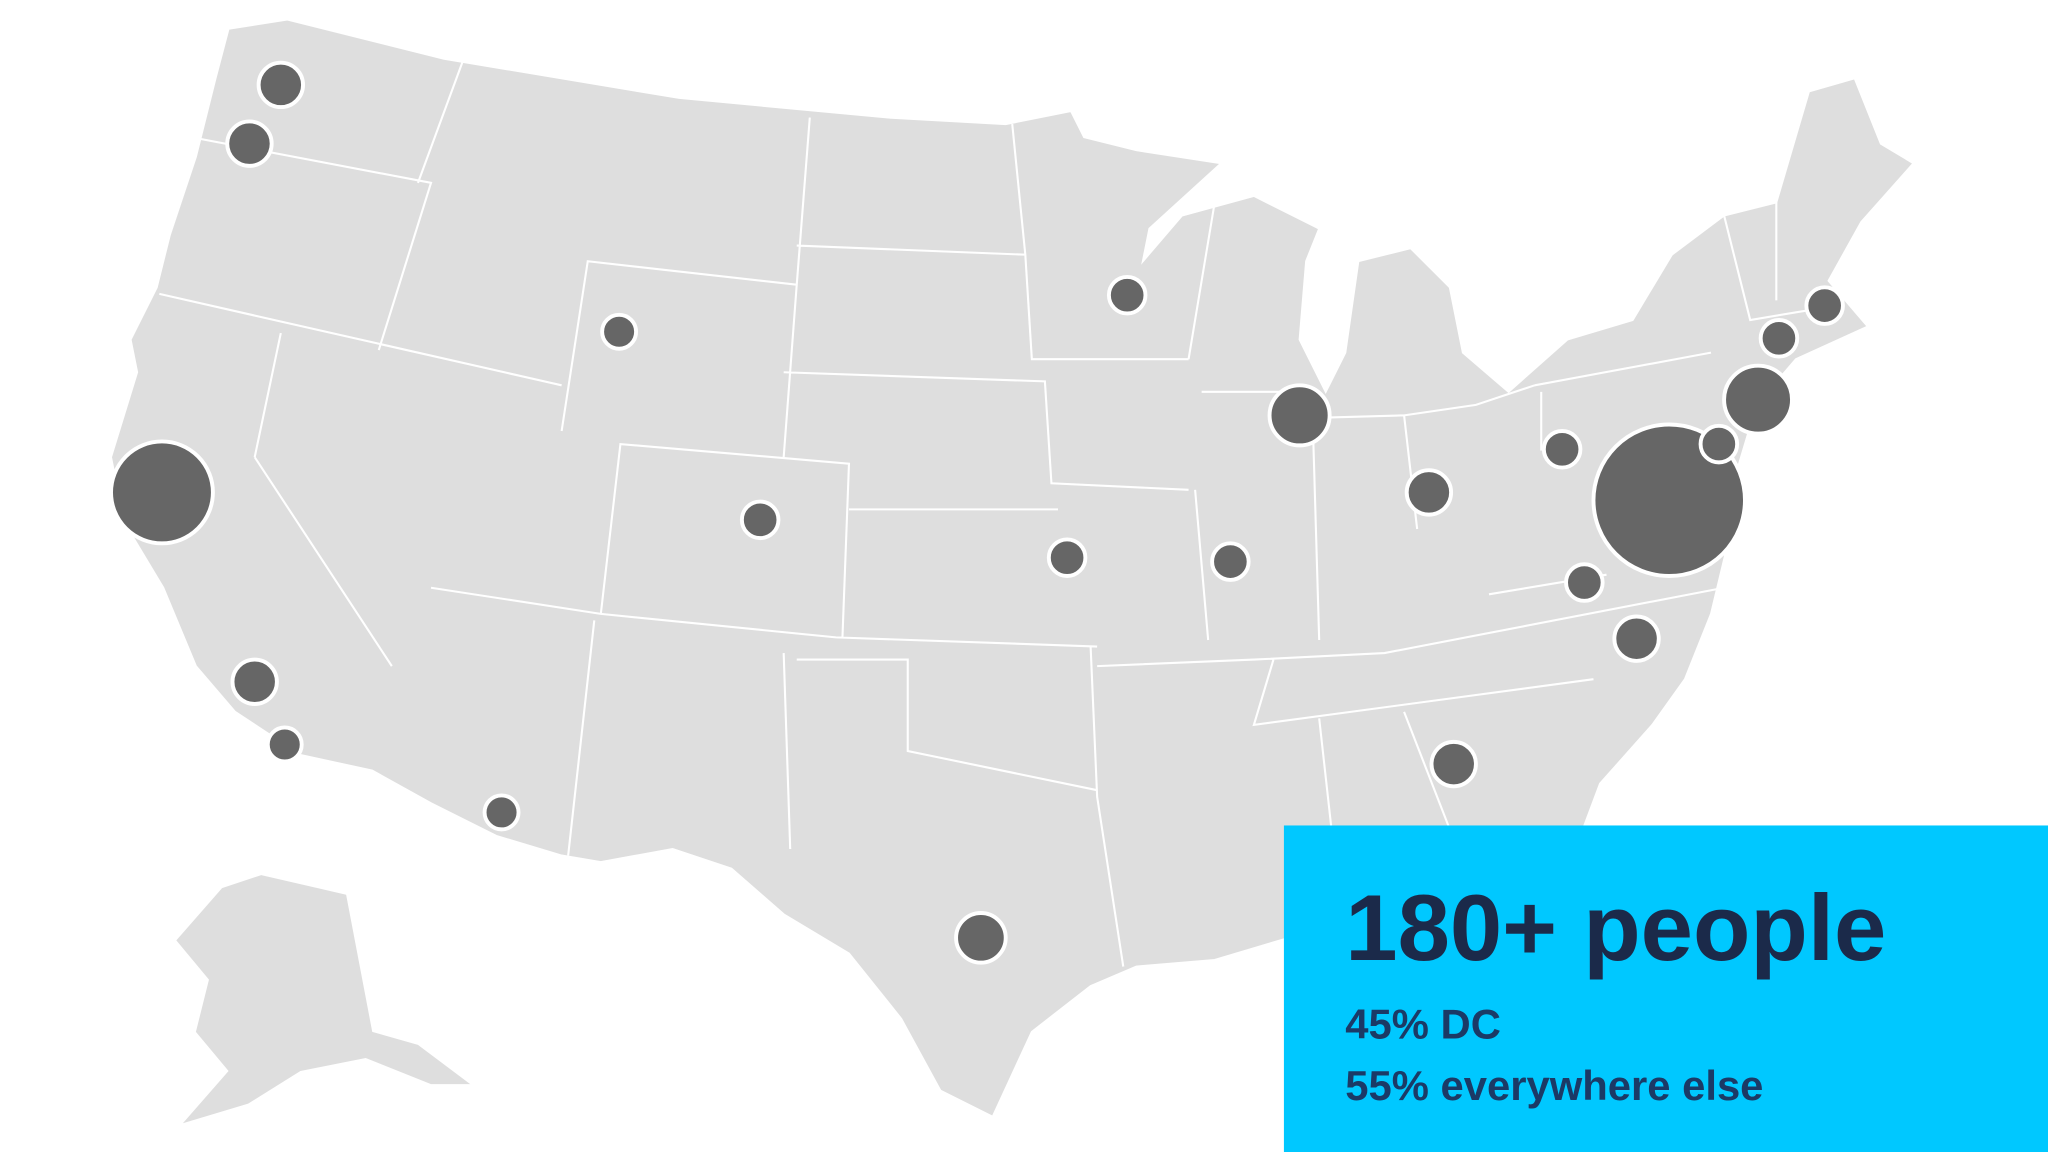 The image size is (2048, 1152). I want to click on panel-background, so click(1665, 988).